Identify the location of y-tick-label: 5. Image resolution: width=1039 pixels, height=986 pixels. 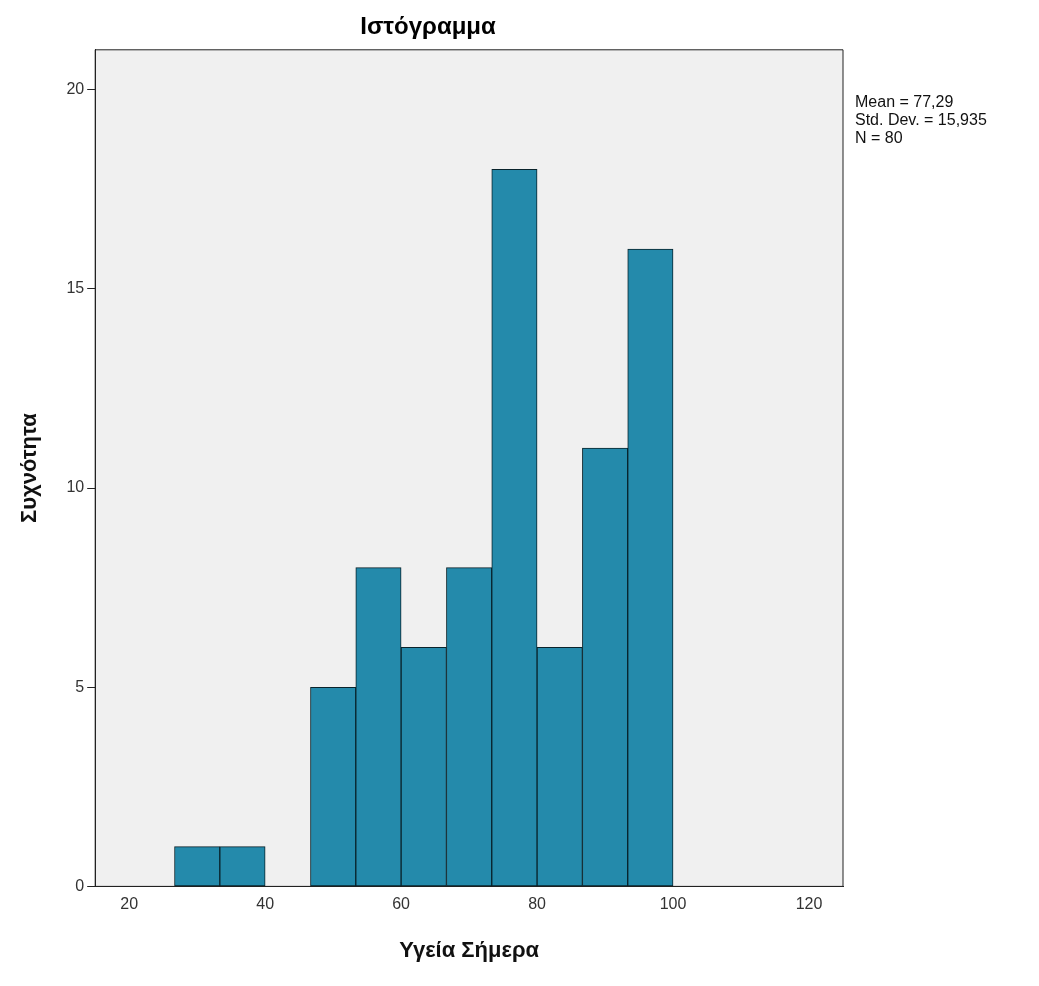
(80, 686).